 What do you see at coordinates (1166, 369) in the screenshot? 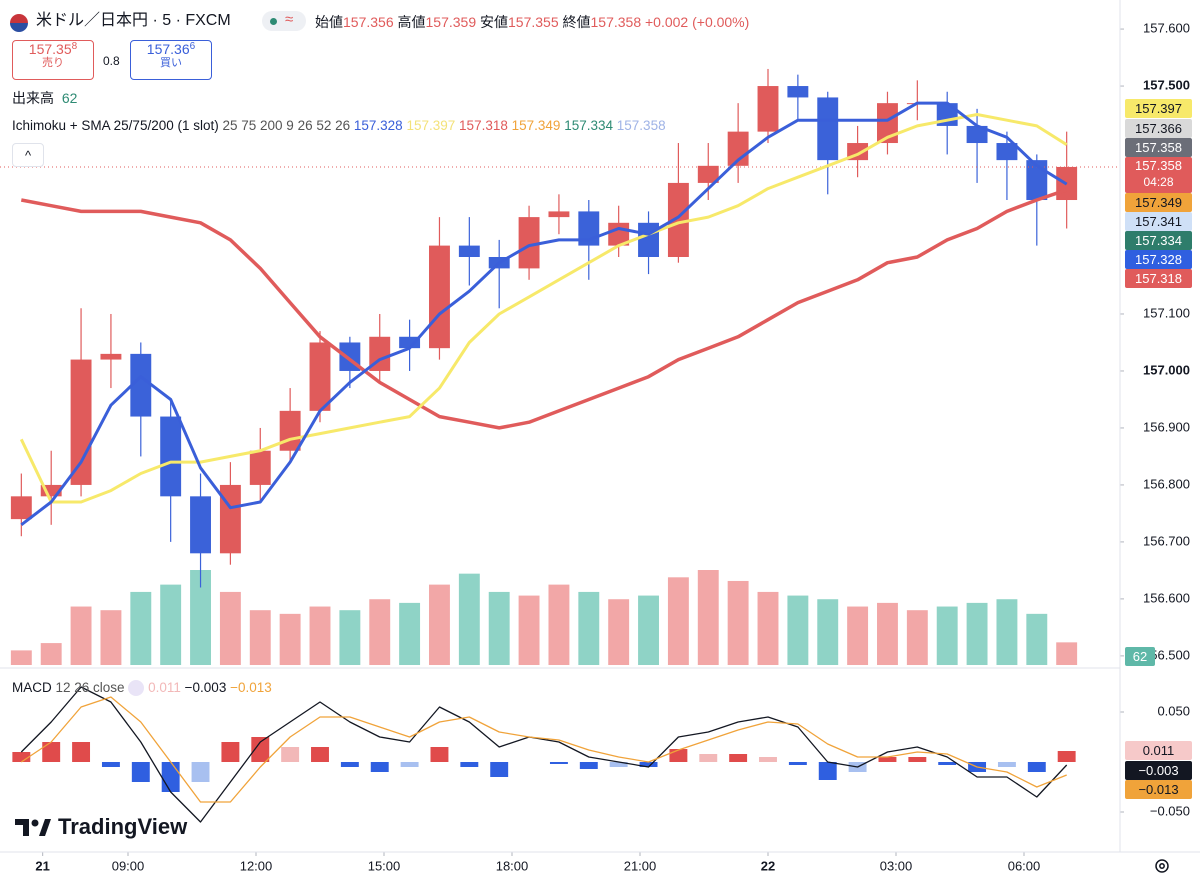
I see `y-tick-label: 157.000` at bounding box center [1166, 369].